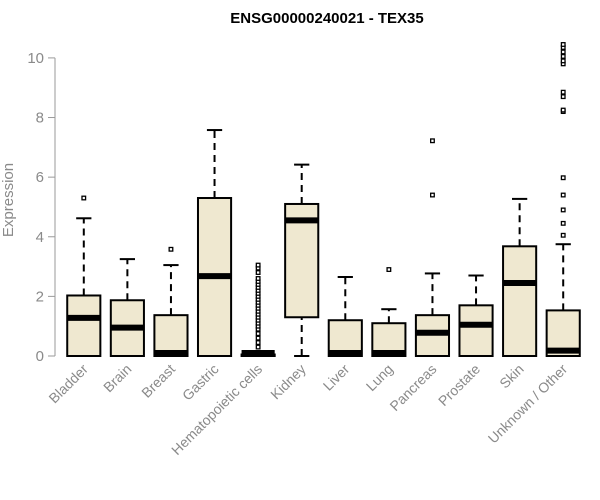 The height and width of the screenshot is (500, 600). Describe the element at coordinates (326, 18) in the screenshot. I see `chart-title: ENSG00000240021 - TEX35` at that location.